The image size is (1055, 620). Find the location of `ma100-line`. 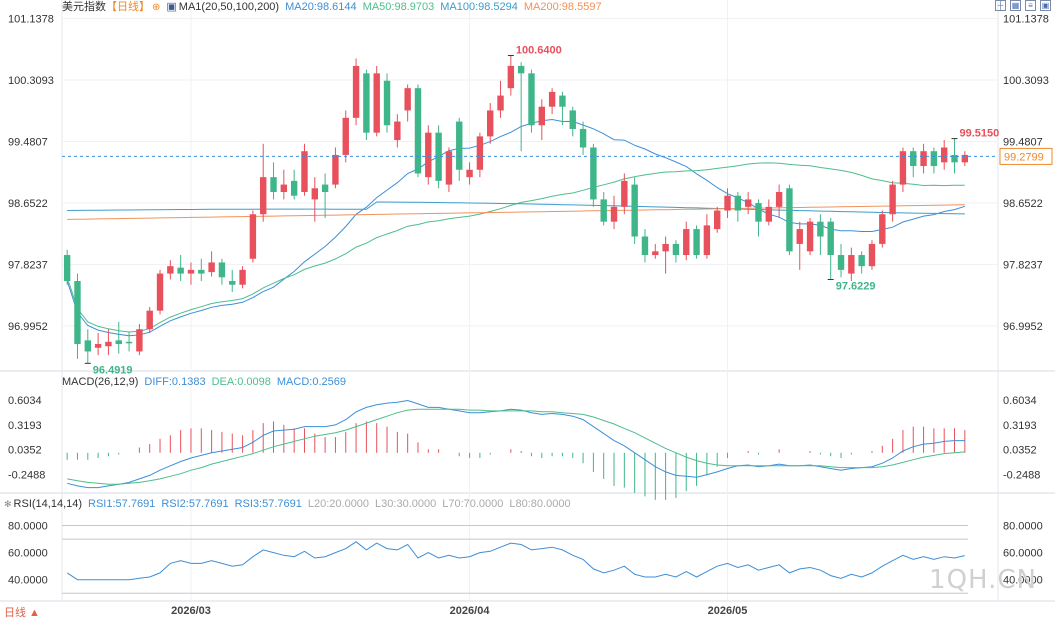

ma100-line is located at coordinates (516, 208).